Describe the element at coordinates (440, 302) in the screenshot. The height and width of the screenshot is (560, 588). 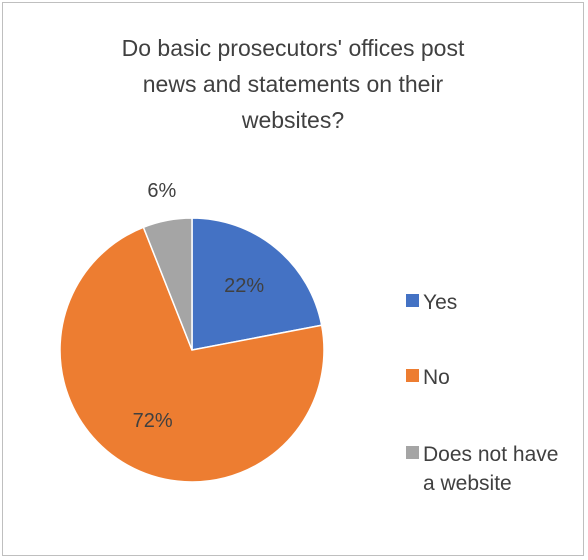
I see `legend-label-yes: Yes` at that location.